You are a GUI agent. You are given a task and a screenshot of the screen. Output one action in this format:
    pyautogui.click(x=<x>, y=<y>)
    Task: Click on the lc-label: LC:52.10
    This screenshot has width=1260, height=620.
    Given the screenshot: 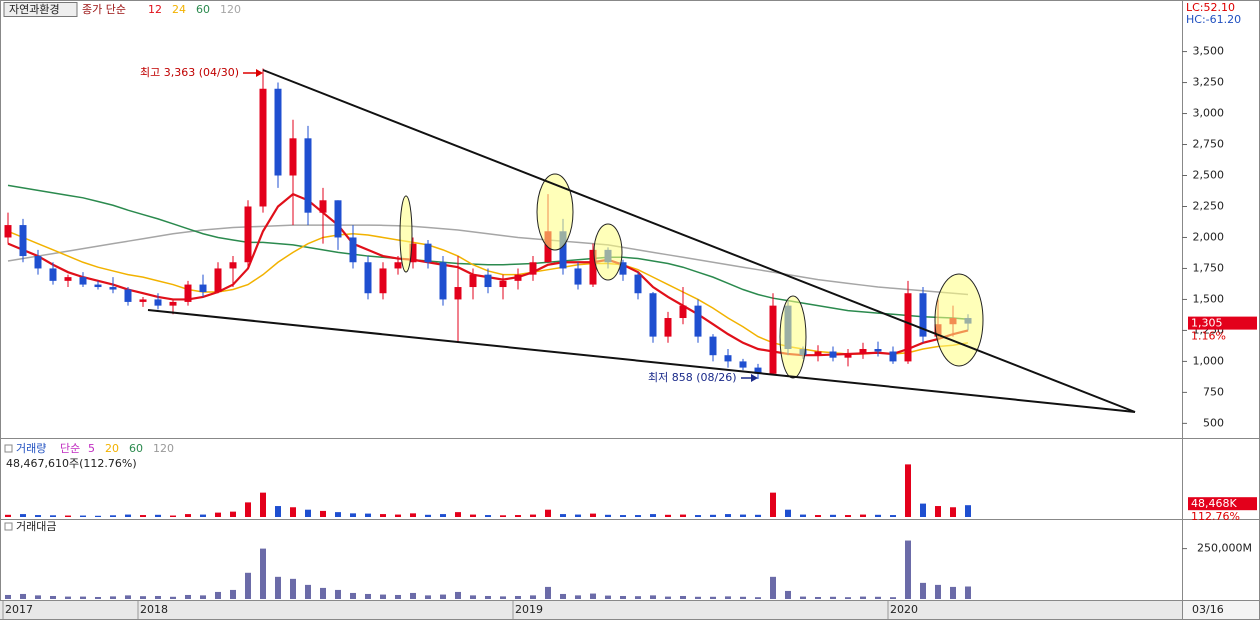 What is the action you would take?
    pyautogui.click(x=1210, y=7)
    